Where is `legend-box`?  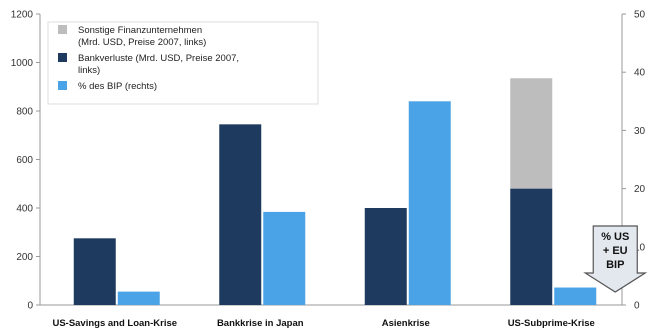 legend-box is located at coordinates (183, 63).